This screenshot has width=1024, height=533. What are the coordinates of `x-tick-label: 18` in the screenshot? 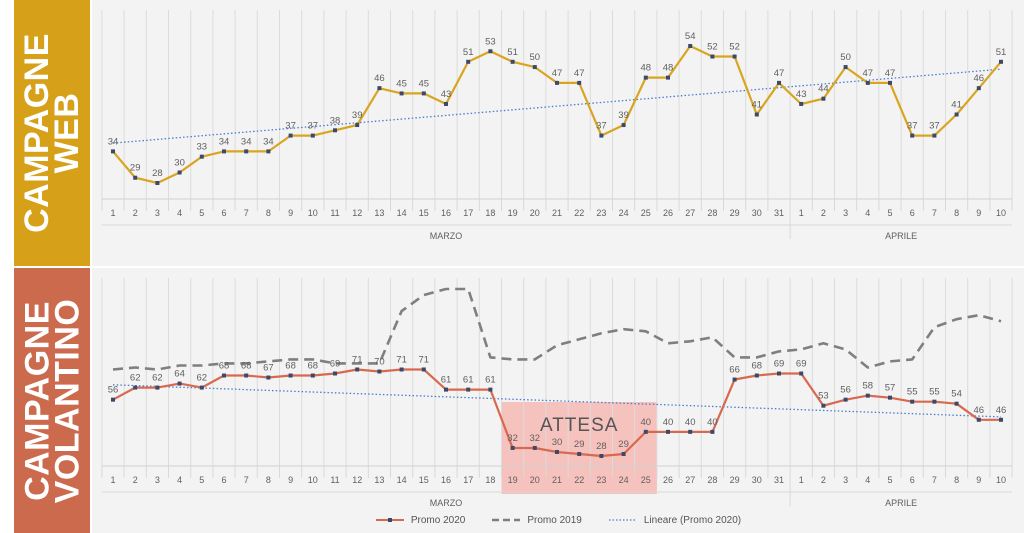 It's located at (490, 213).